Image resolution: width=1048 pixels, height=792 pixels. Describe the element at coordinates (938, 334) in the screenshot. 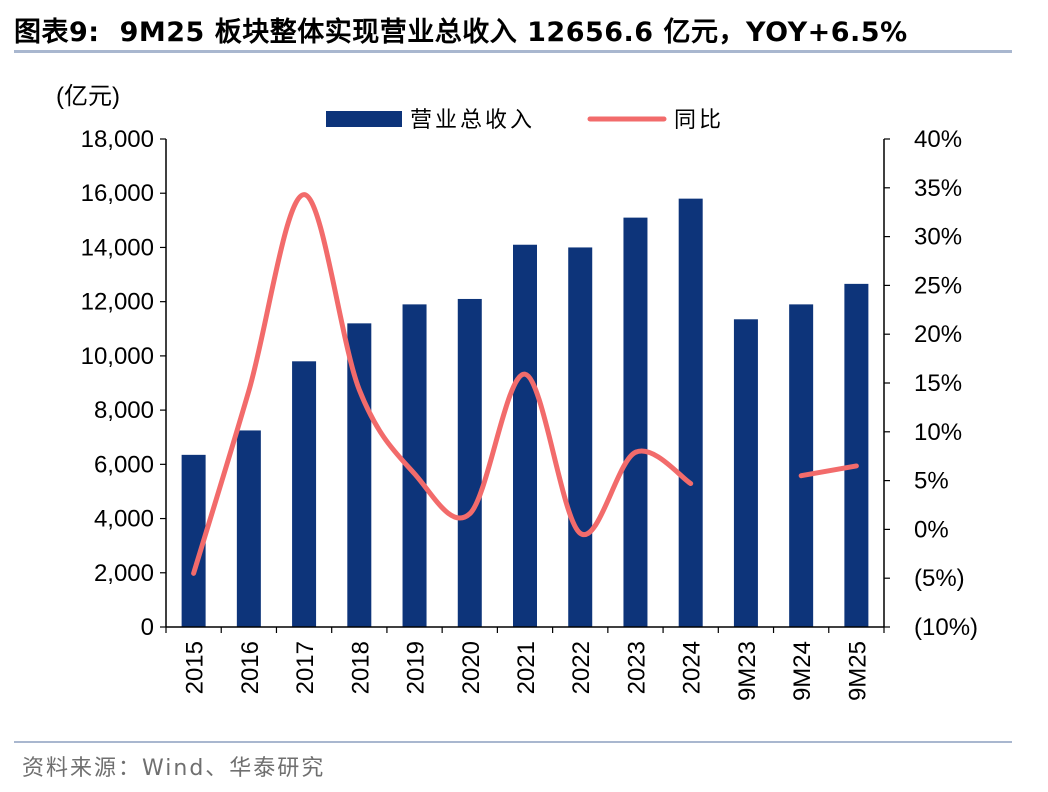

I see `right-tick-label: 20%` at that location.